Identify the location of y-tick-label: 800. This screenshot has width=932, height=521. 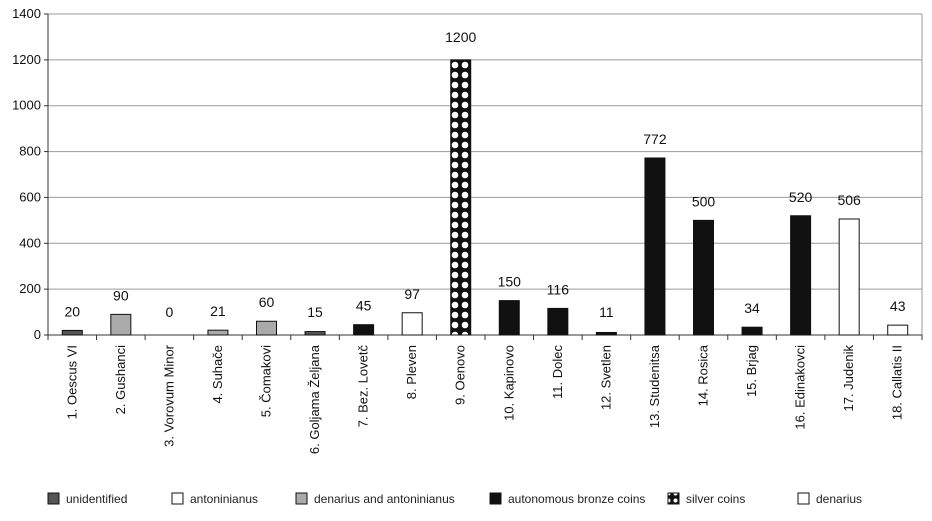
(30, 151).